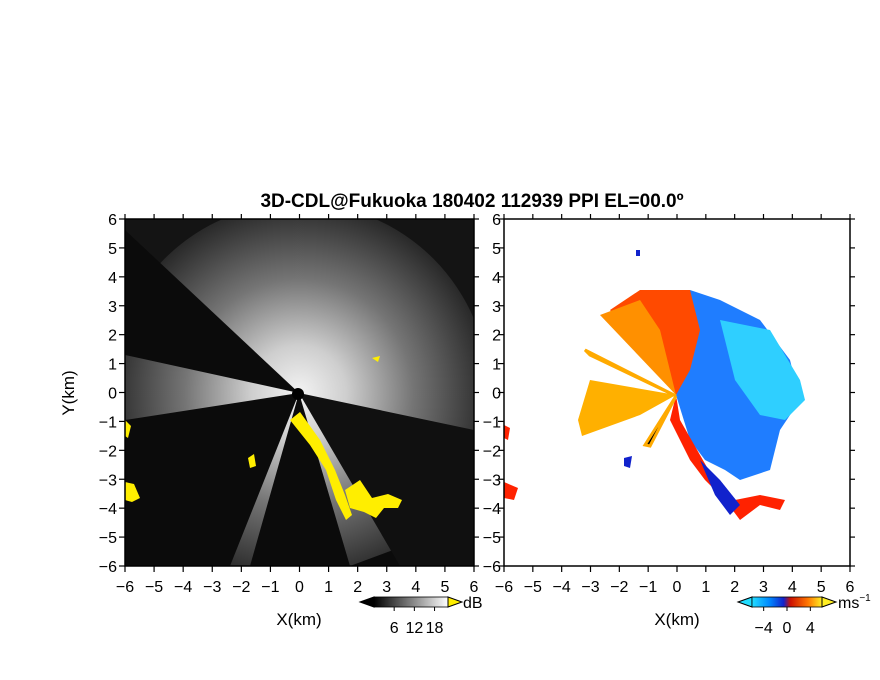  Describe the element at coordinates (455, 602) in the screenshot. I see `snr-colorbar-over-arrow` at that location.